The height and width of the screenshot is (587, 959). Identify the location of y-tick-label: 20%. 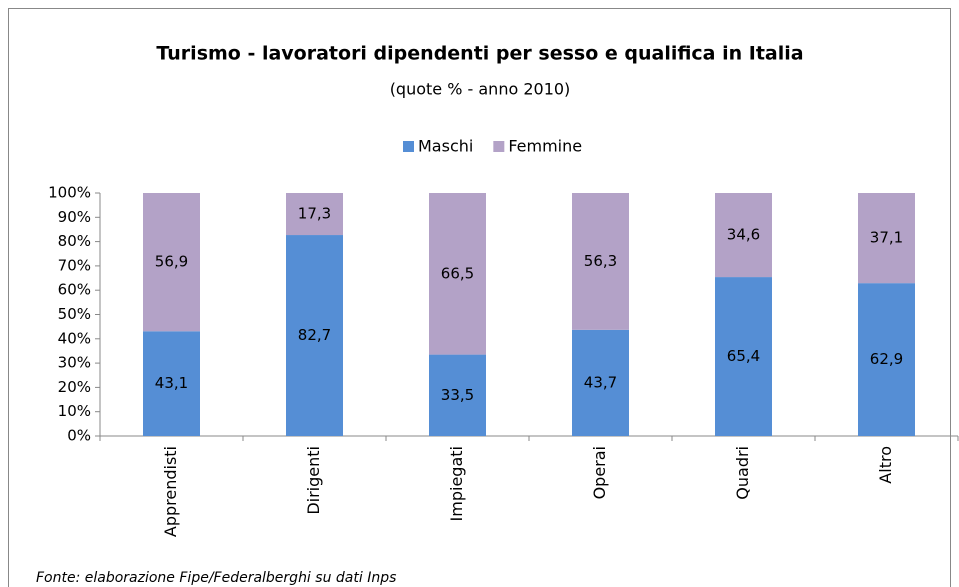
(74, 387).